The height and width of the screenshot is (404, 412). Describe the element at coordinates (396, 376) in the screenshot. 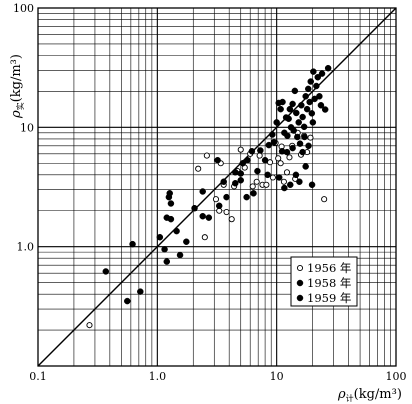

I see `x-tick-label: 100` at that location.